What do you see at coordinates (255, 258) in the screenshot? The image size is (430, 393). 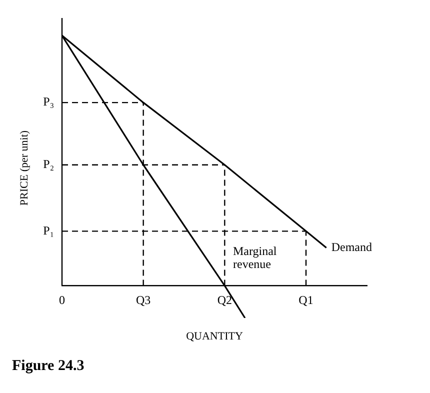 I see `series-label: Marginal revenue` at bounding box center [255, 258].